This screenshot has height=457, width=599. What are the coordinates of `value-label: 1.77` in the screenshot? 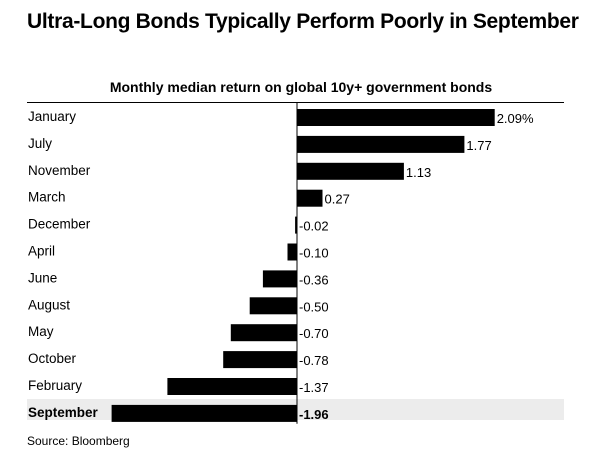 It's located at (478, 145).